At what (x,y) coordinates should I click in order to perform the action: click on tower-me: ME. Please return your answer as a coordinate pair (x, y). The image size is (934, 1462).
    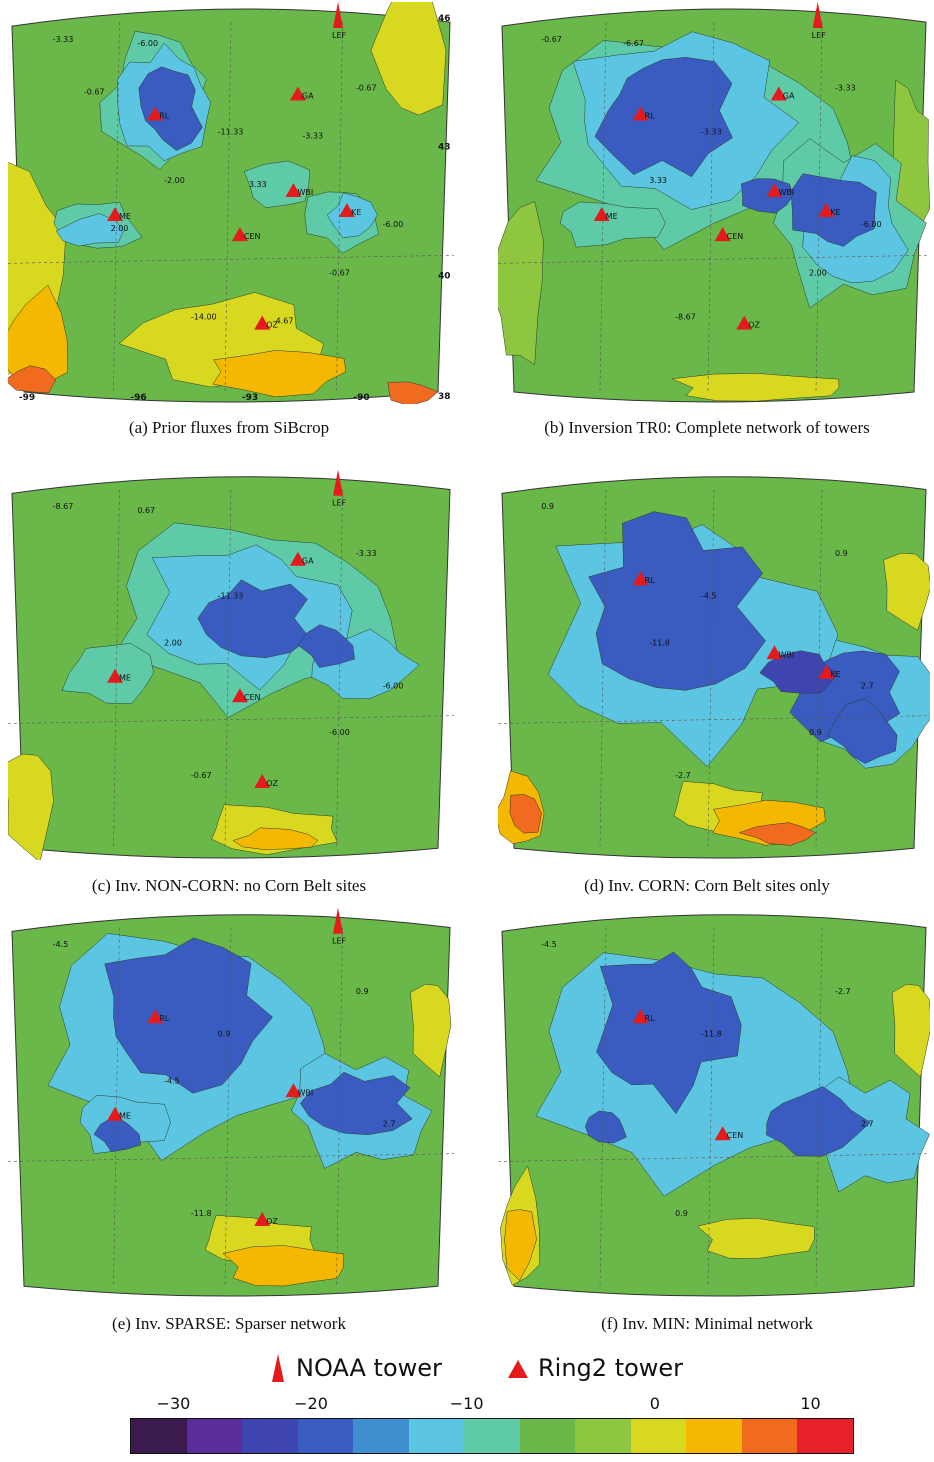
    Looking at the image, I should click on (119, 1113).